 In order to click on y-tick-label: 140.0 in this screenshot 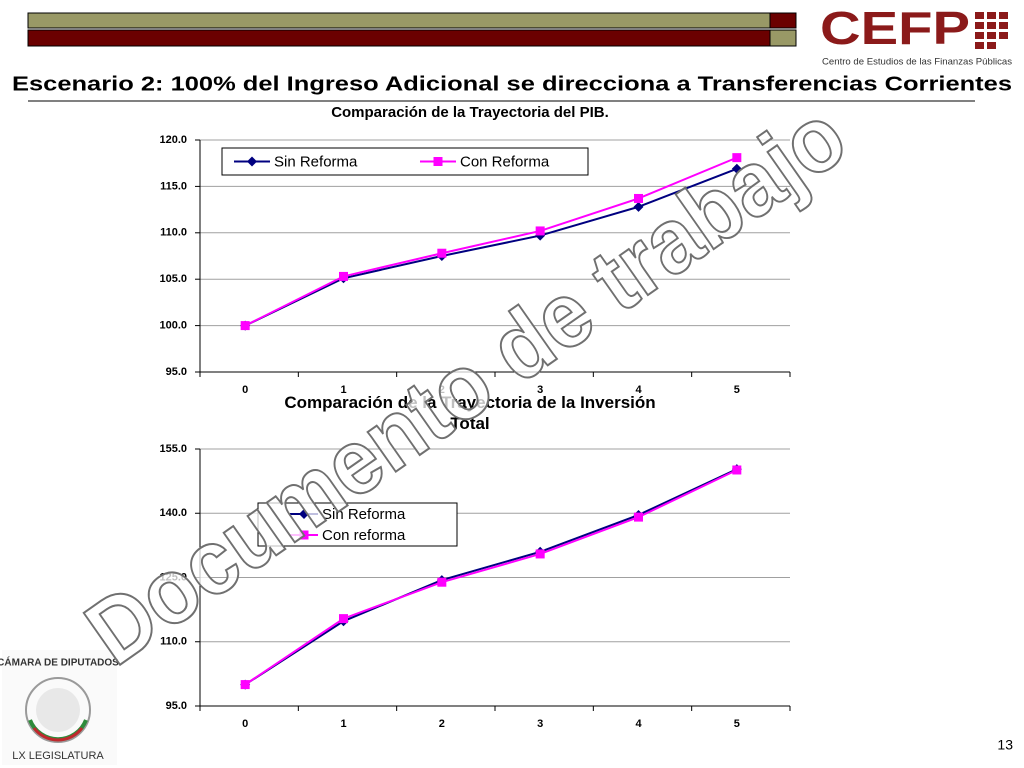, I will do `click(173, 513)`.